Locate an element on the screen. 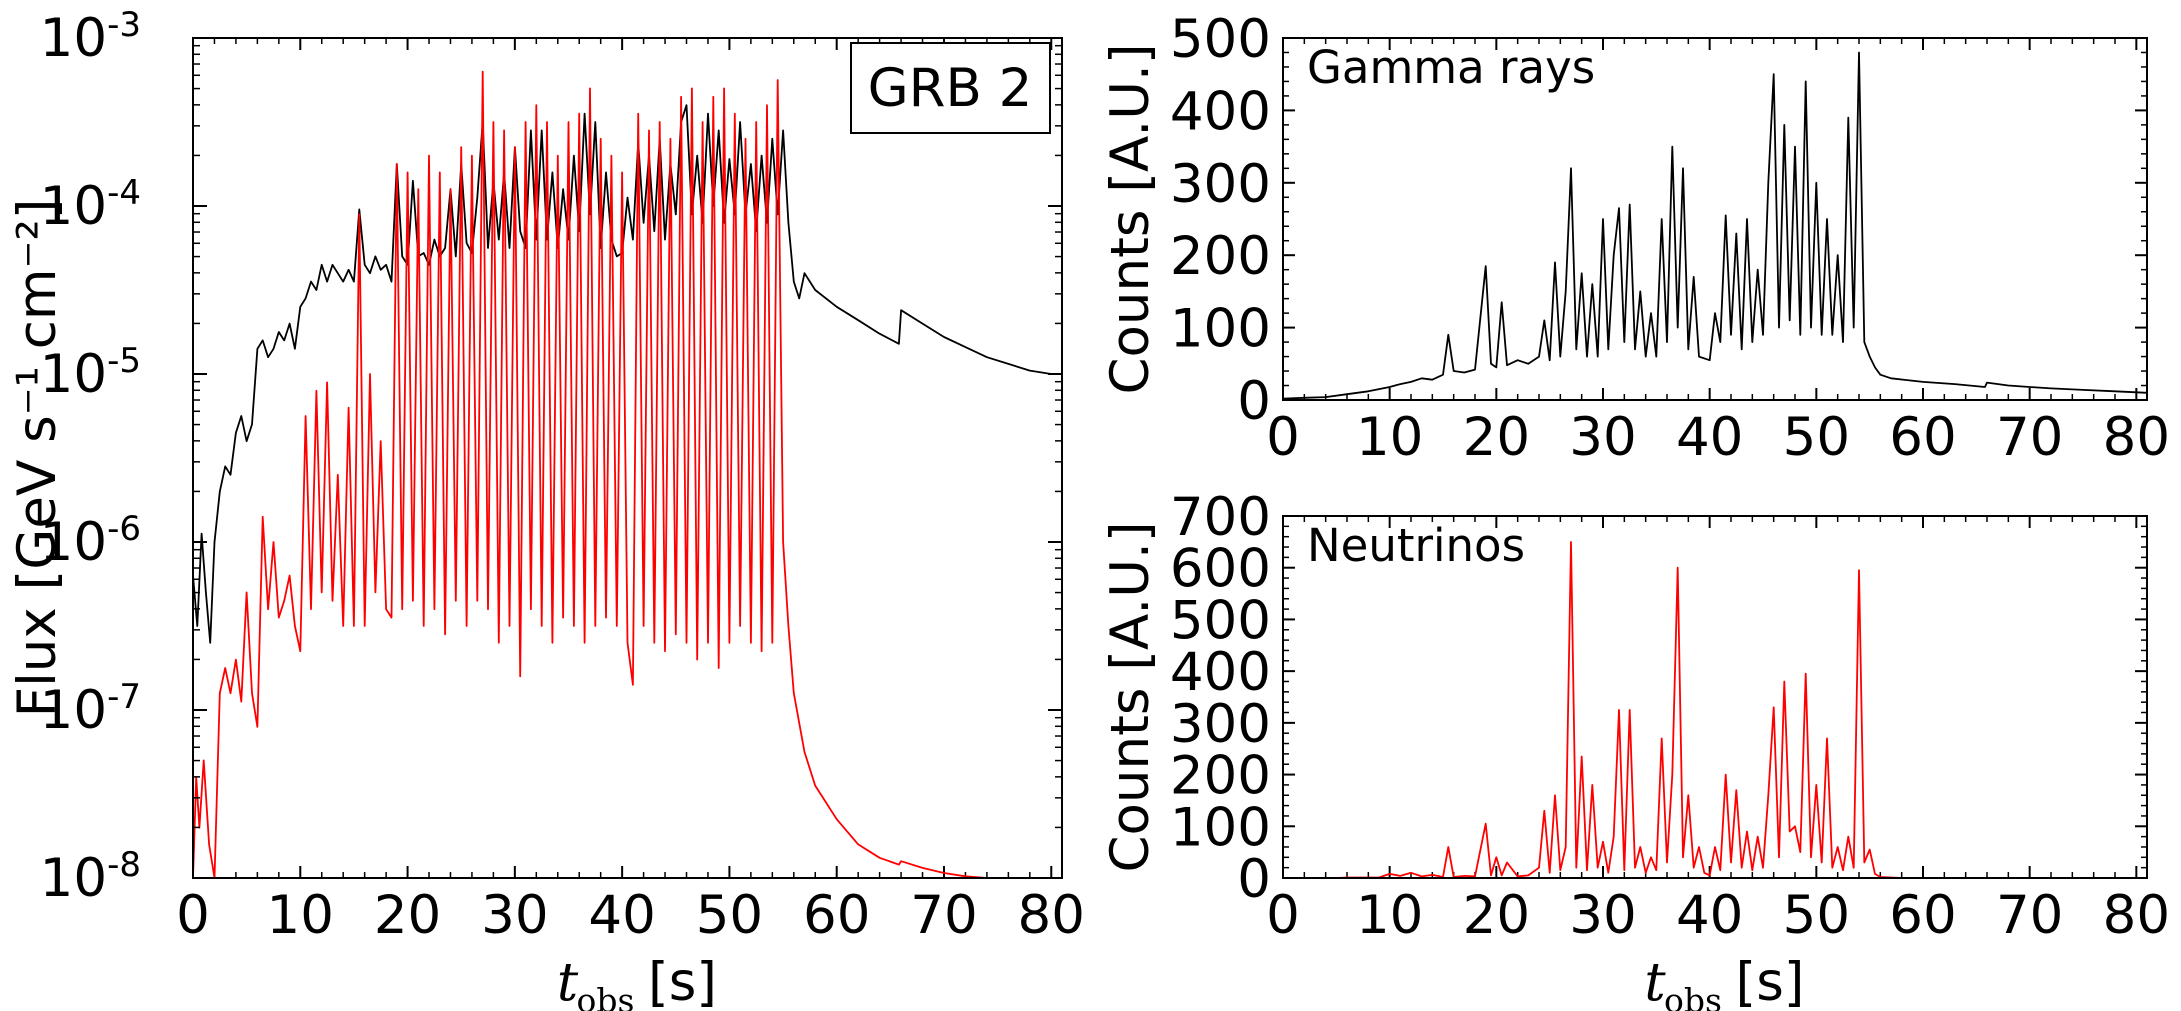 This screenshot has height=1011, width=2181. gamma-rays-line is located at coordinates (1715, 225).